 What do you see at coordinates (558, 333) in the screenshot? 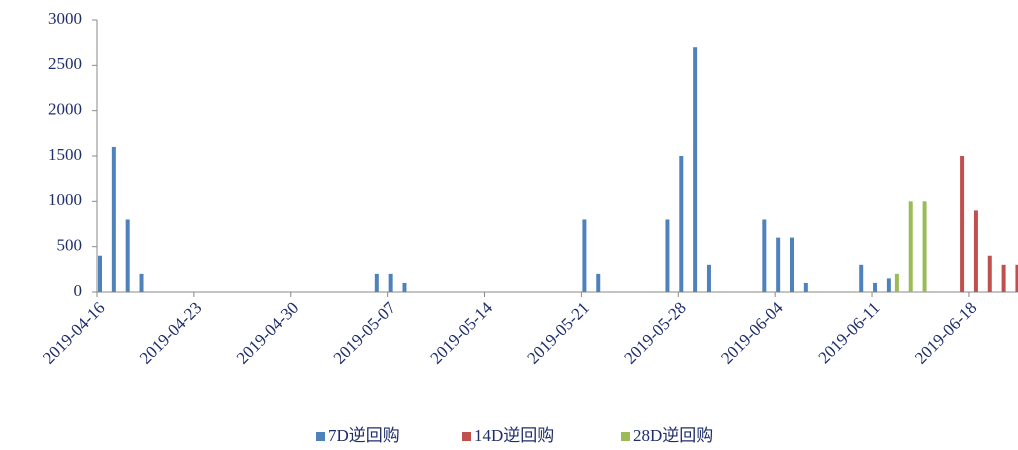
I see `x-tick-label: 2019-05-21` at bounding box center [558, 333].